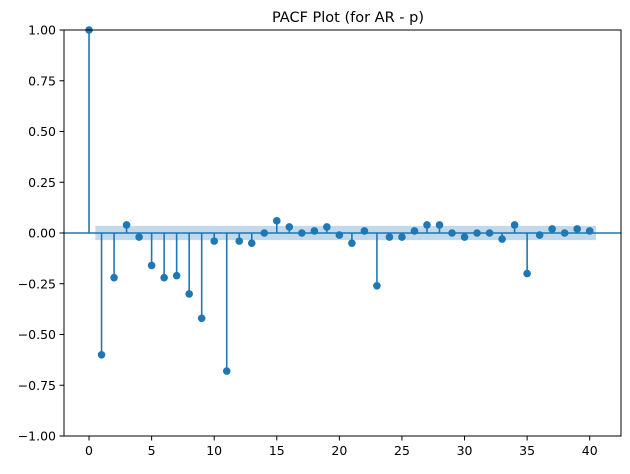 The image size is (630, 474). Describe the element at coordinates (89, 450) in the screenshot. I see `x-tick-label-0: 0` at that location.